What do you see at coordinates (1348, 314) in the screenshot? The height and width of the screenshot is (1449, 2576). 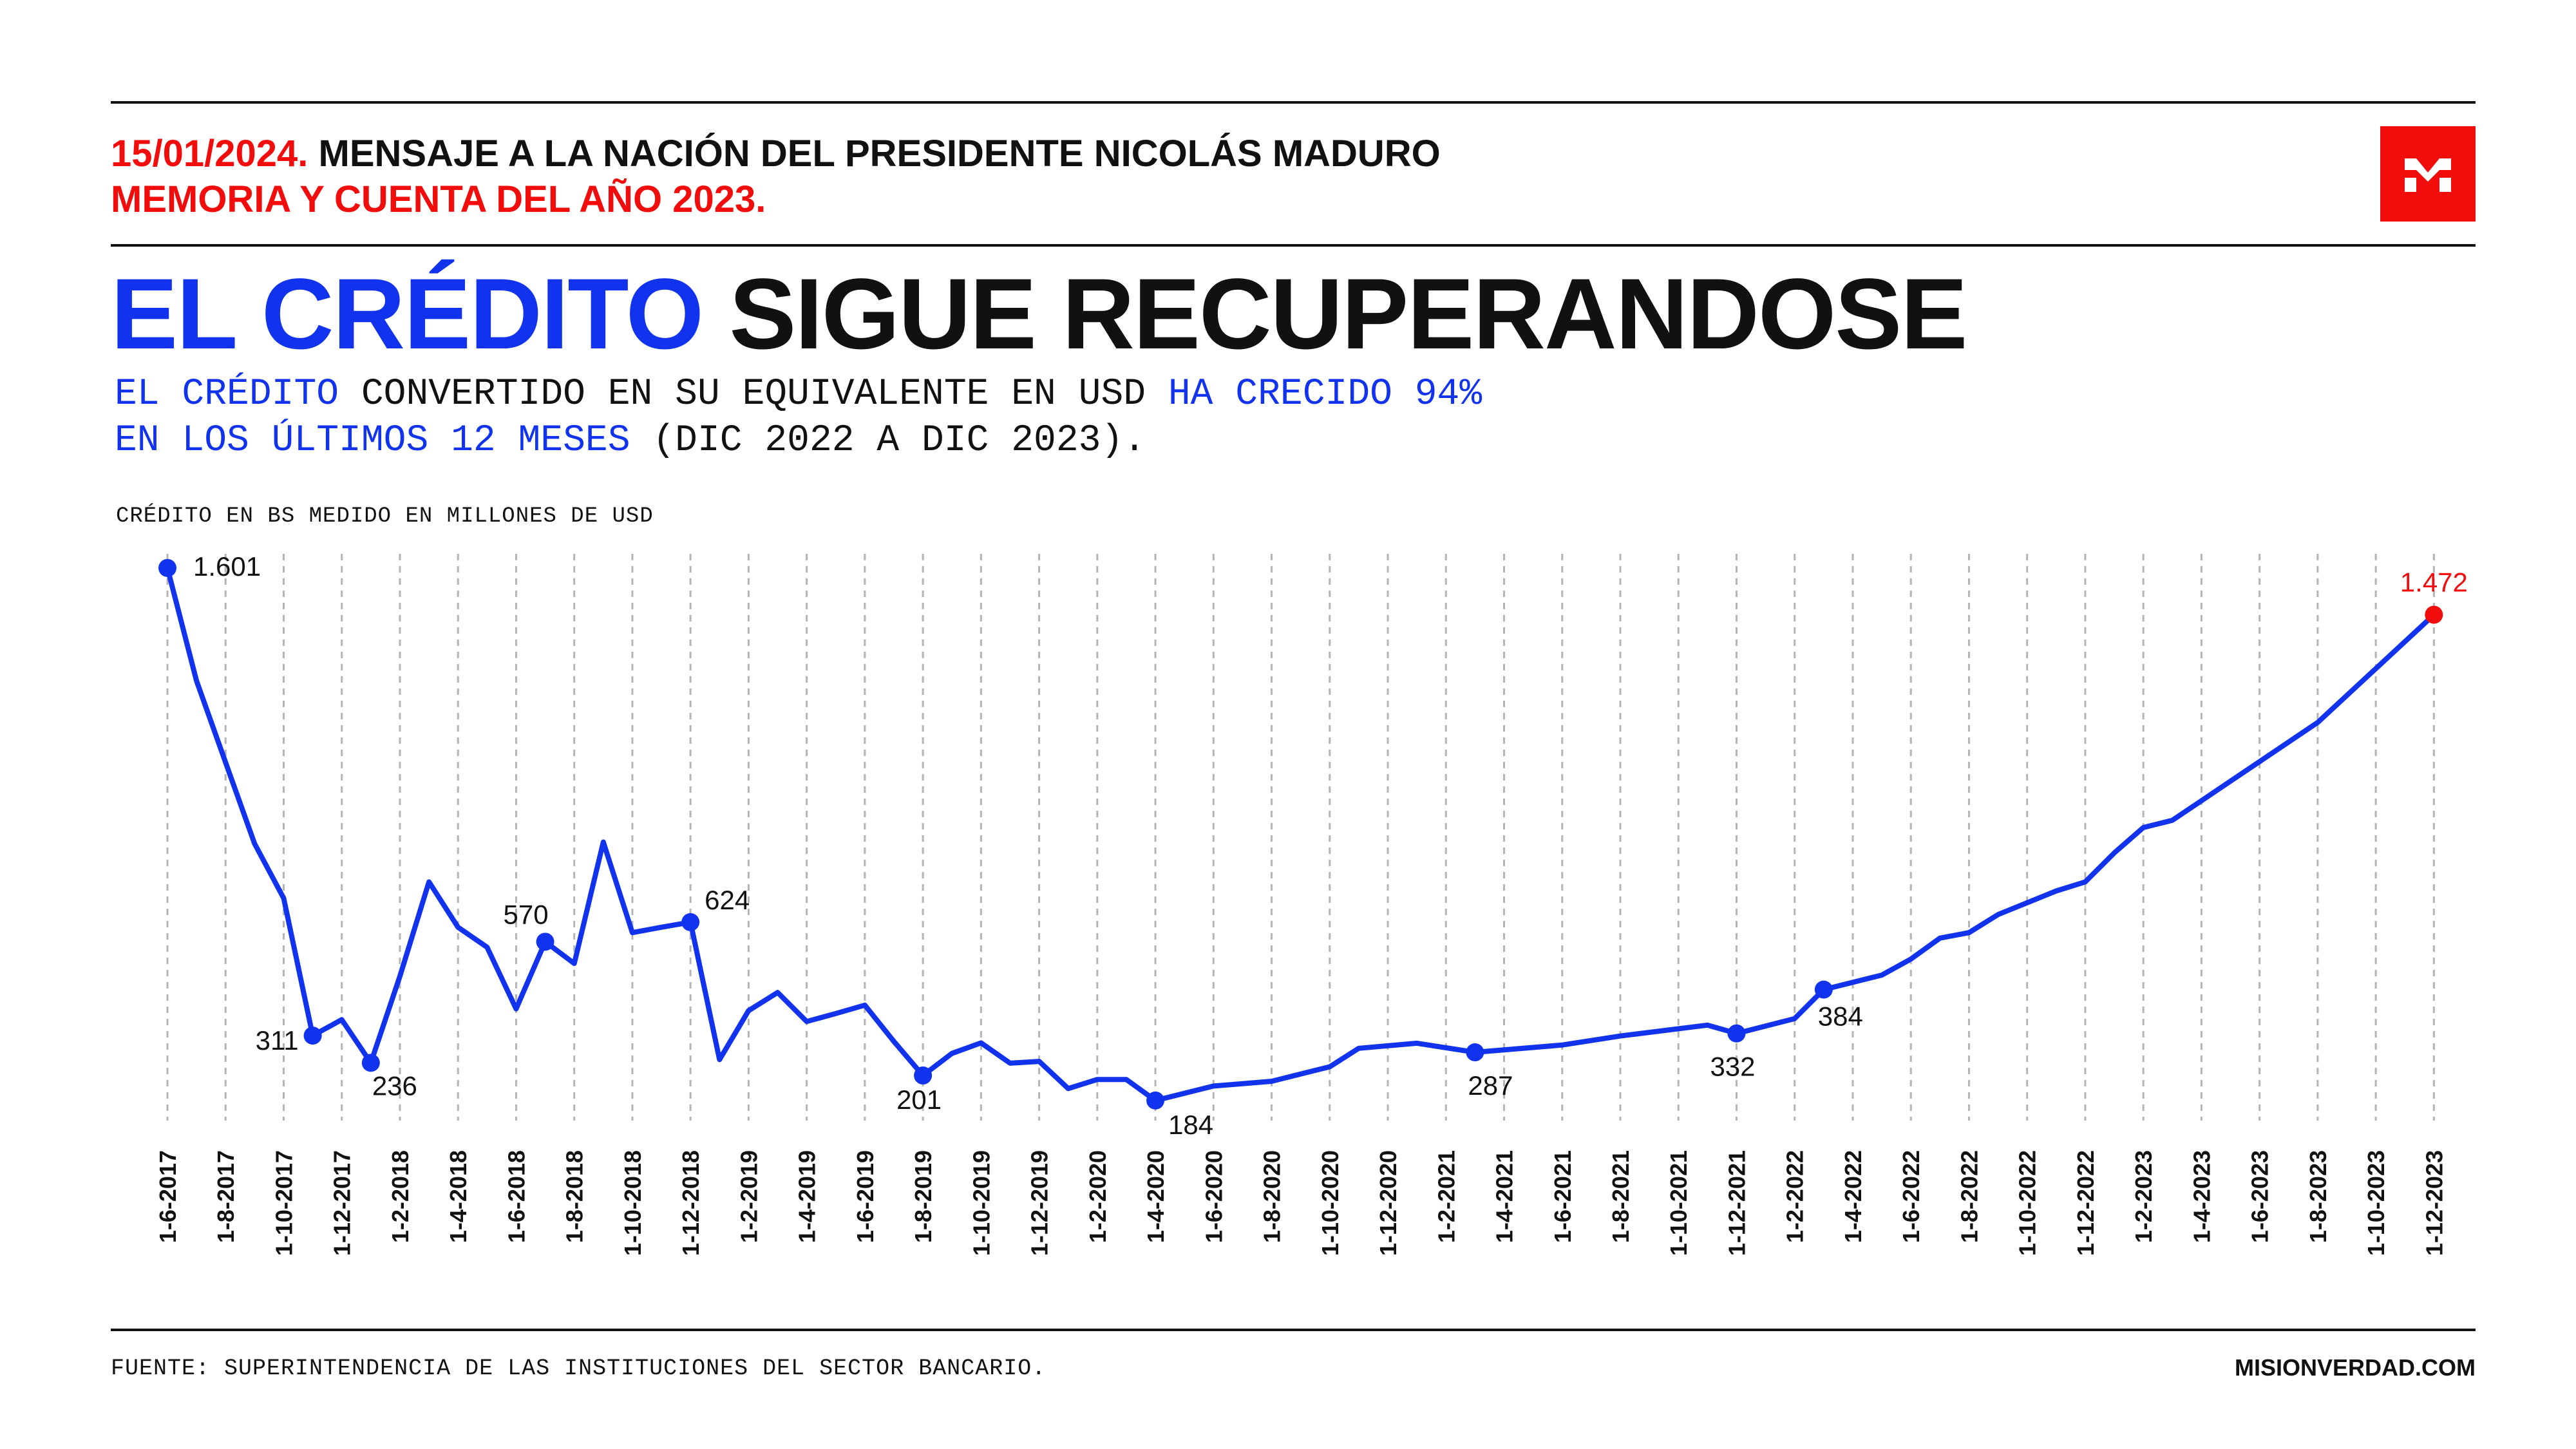 I see `headline-part-2: SIGUE RECUPERANDOSE` at bounding box center [1348, 314].